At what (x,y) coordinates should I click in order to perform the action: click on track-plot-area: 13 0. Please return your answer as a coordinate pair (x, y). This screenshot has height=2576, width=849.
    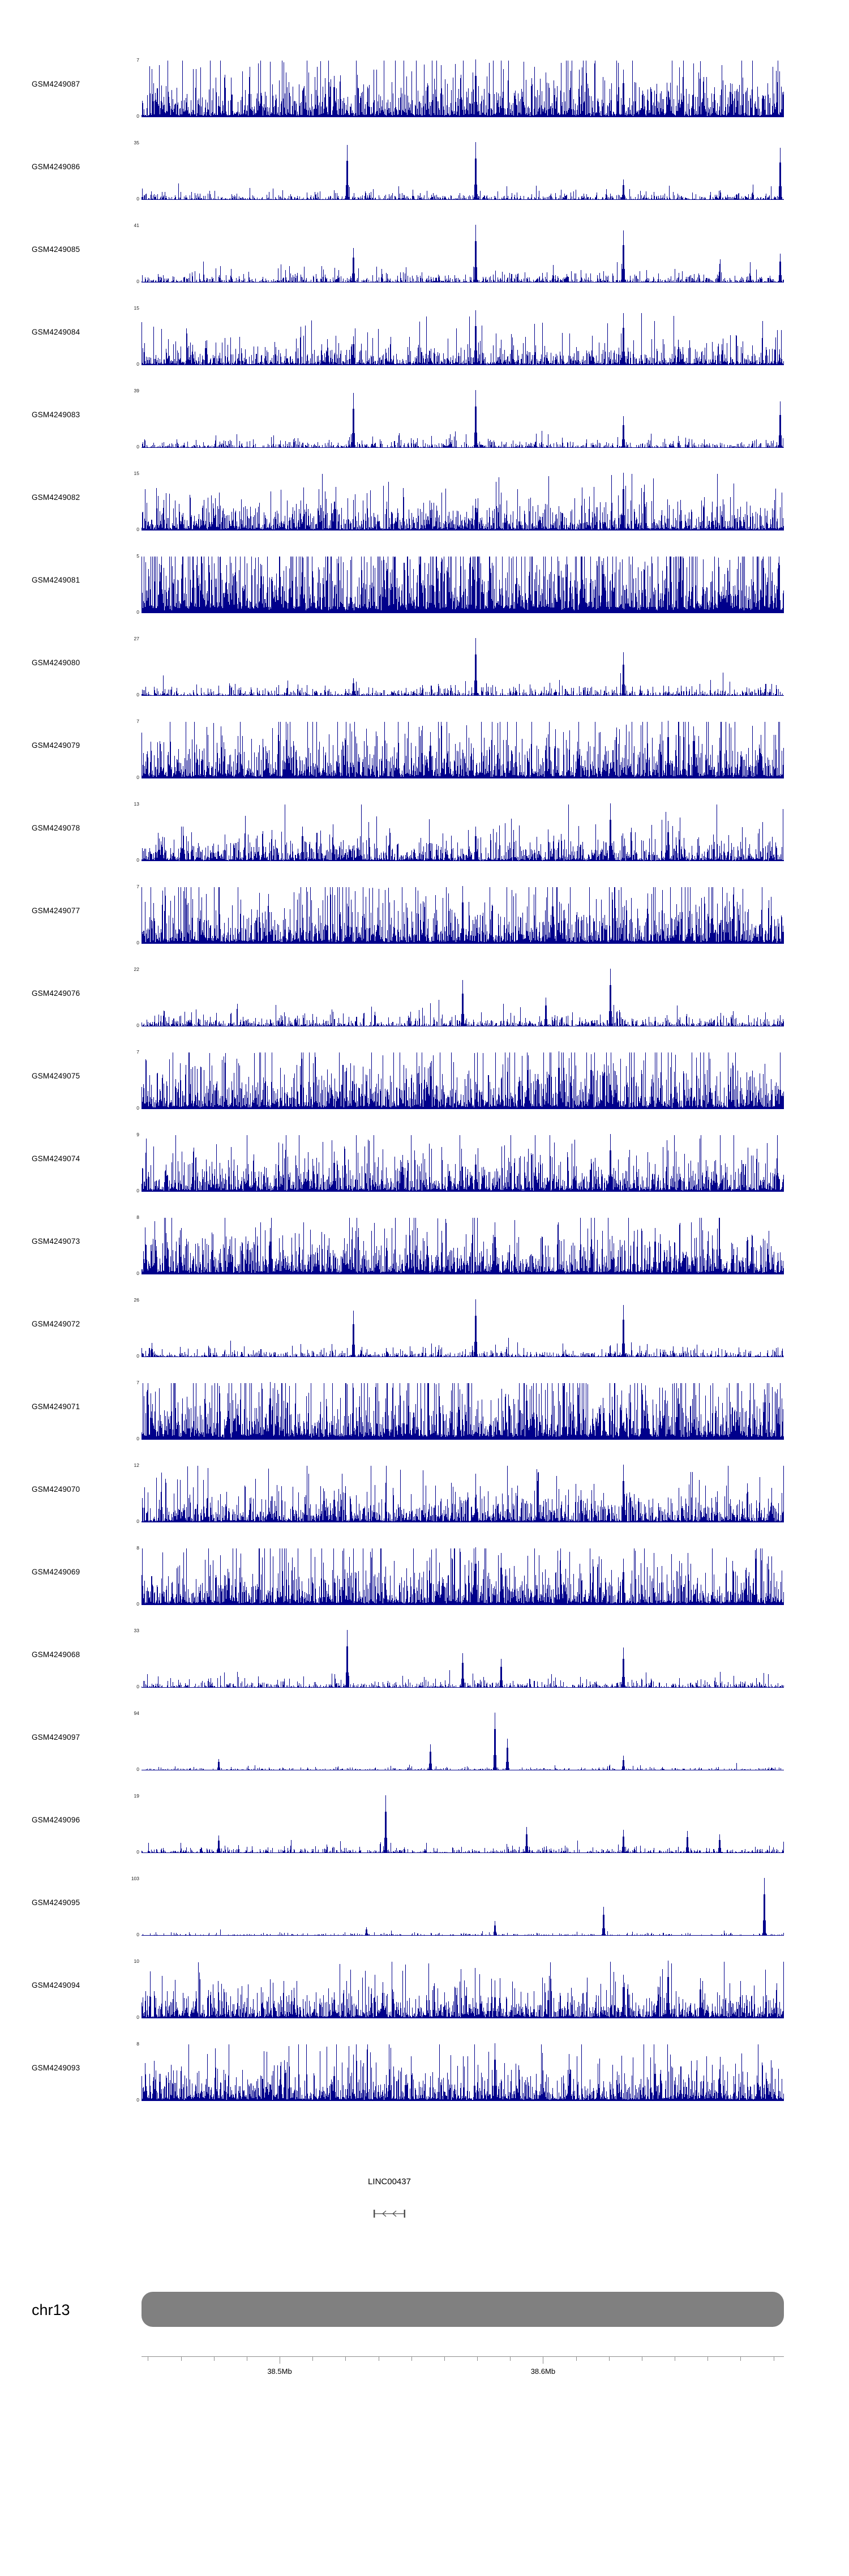
    Looking at the image, I should click on (459, 832).